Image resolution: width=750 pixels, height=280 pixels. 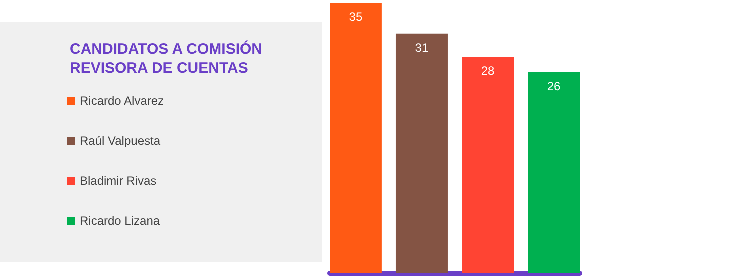 I want to click on data-label: 26, so click(x=554, y=86).